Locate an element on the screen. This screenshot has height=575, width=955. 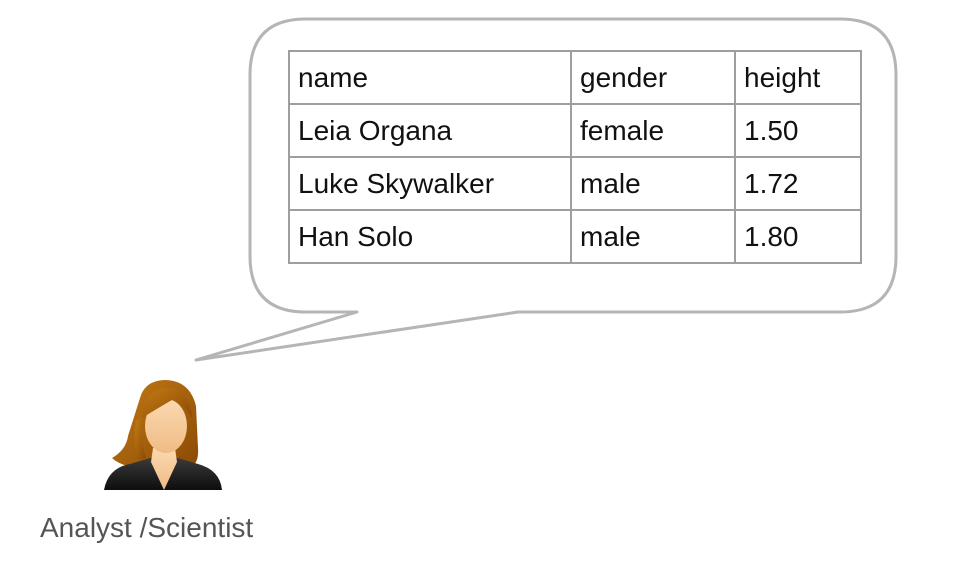
cell-name: Leia Organa is located at coordinates (430, 130).